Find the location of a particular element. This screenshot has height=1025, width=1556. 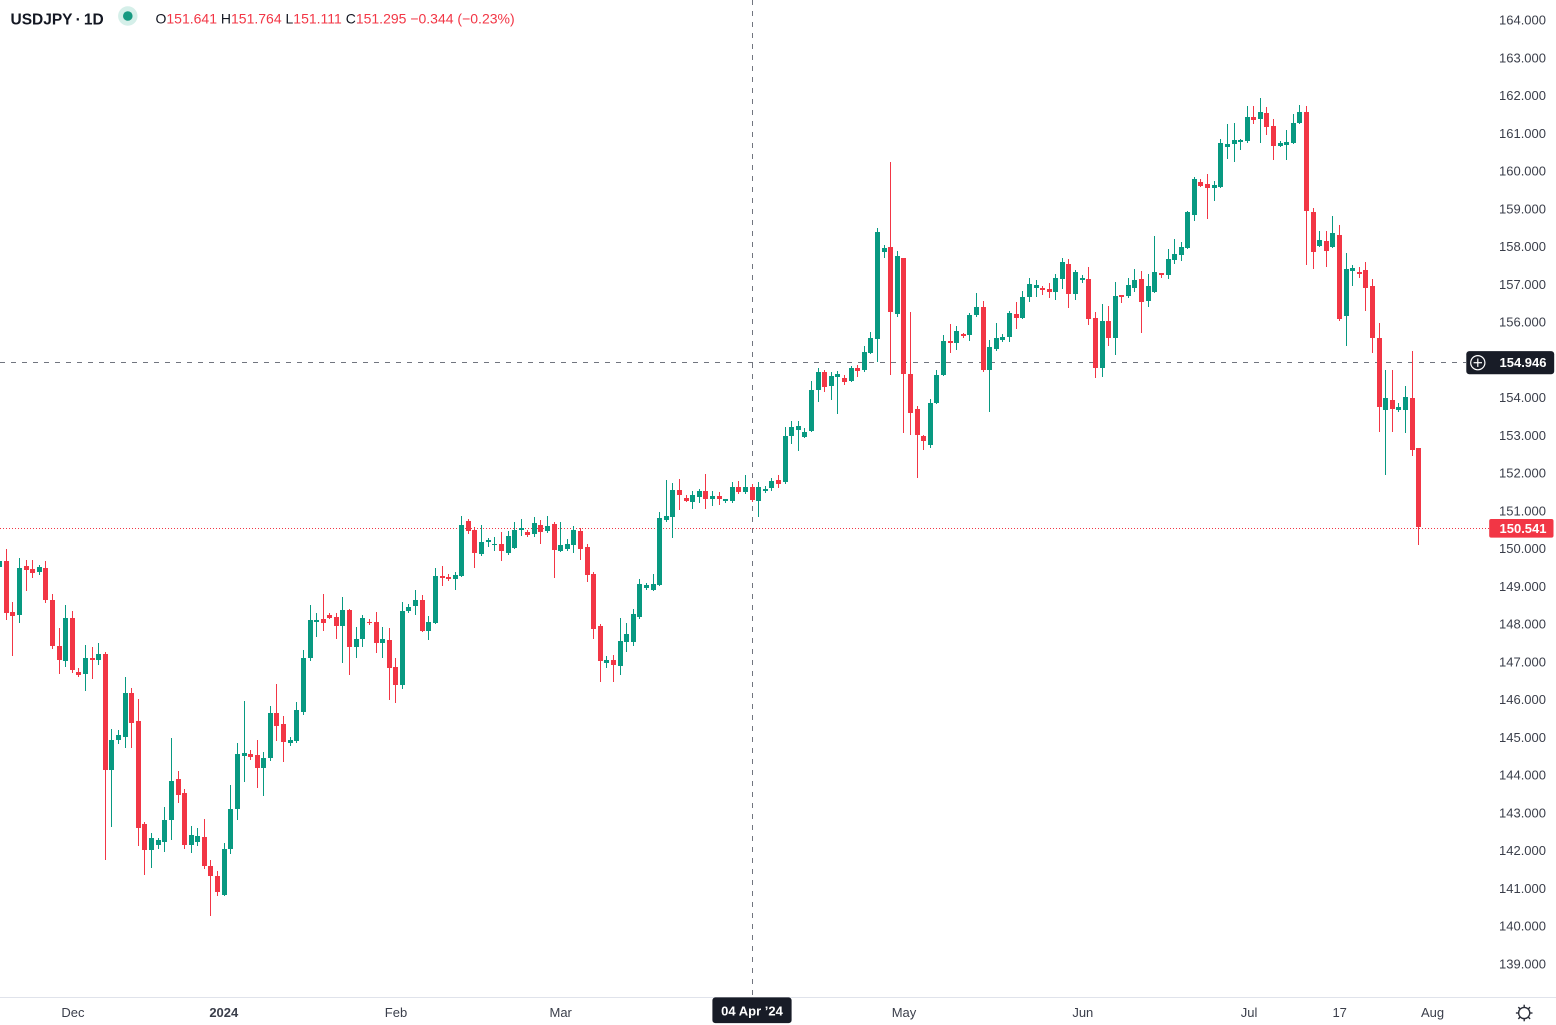

svg-text: 2024 is located at coordinates (224, 1012).